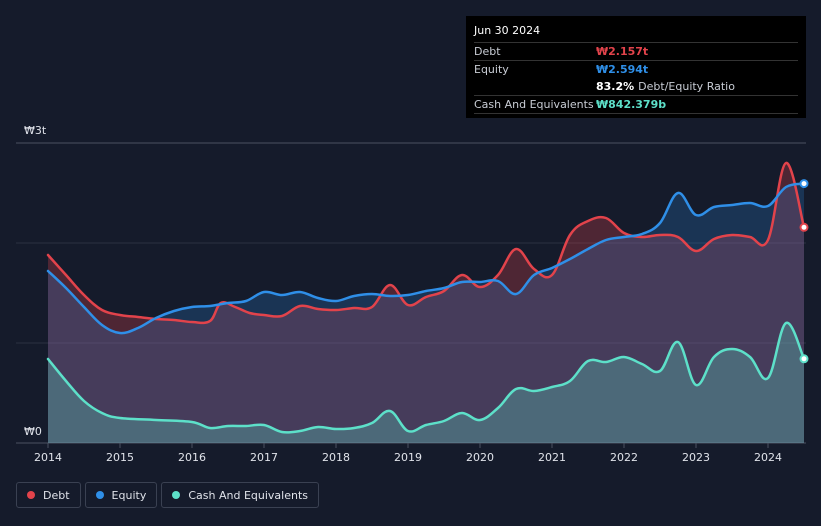 The width and height of the screenshot is (821, 526). Describe the element at coordinates (636, 87) in the screenshot. I see `tooltip-ratio-row: 83.2% Debt/Equity Ratio` at that location.